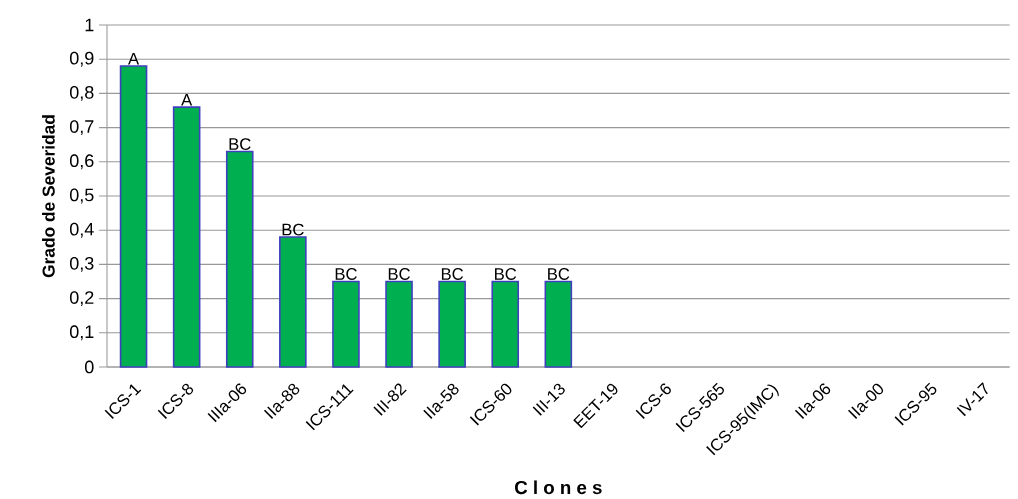  I want to click on y-tick-label: 1, so click(89, 25).